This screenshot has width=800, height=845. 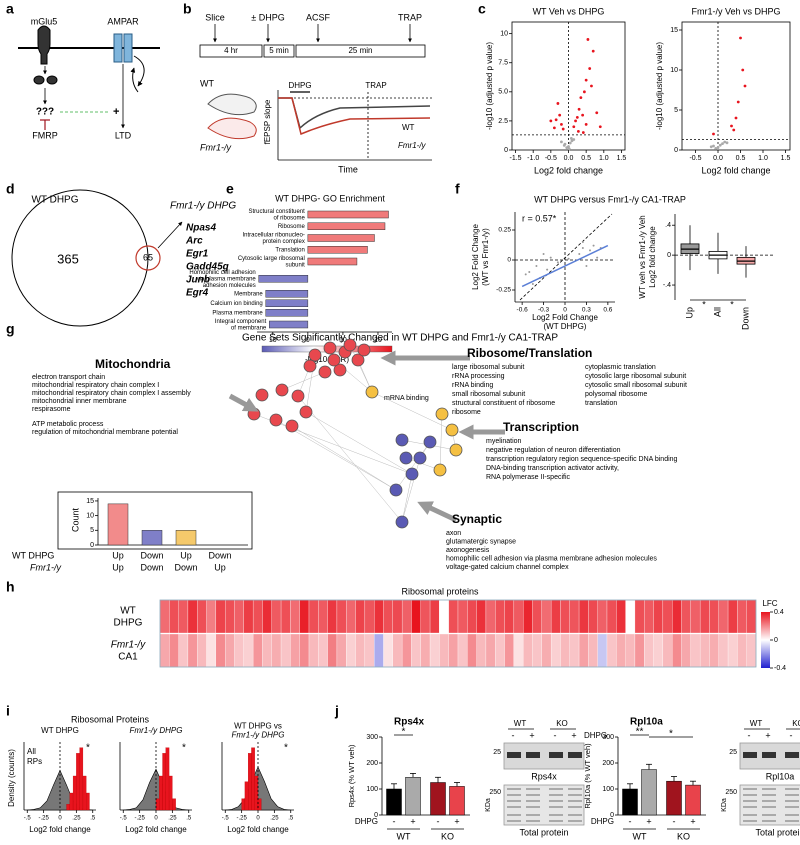 What do you see at coordinates (226, 819) in the screenshot?
I see `x-tick-label: -.5` at bounding box center [226, 819].